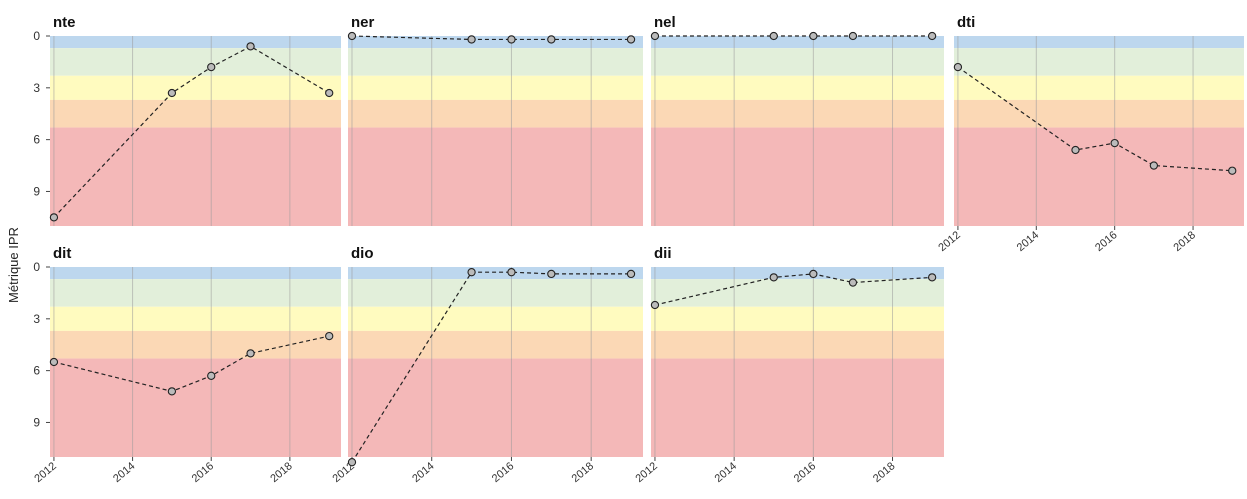  Describe the element at coordinates (13, 265) in the screenshot. I see `y-axis-title: Métrique IPR` at that location.